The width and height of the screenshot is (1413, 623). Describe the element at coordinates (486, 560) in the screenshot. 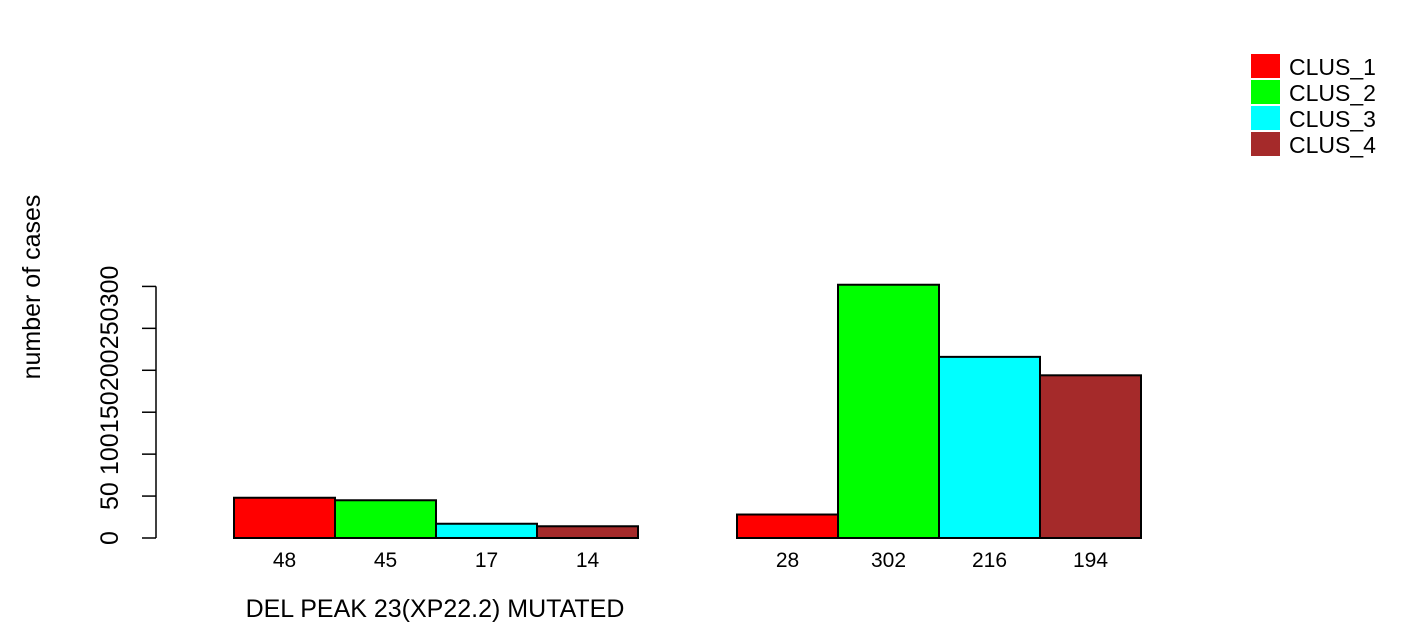

I see `bar-value-label: 17` at that location.